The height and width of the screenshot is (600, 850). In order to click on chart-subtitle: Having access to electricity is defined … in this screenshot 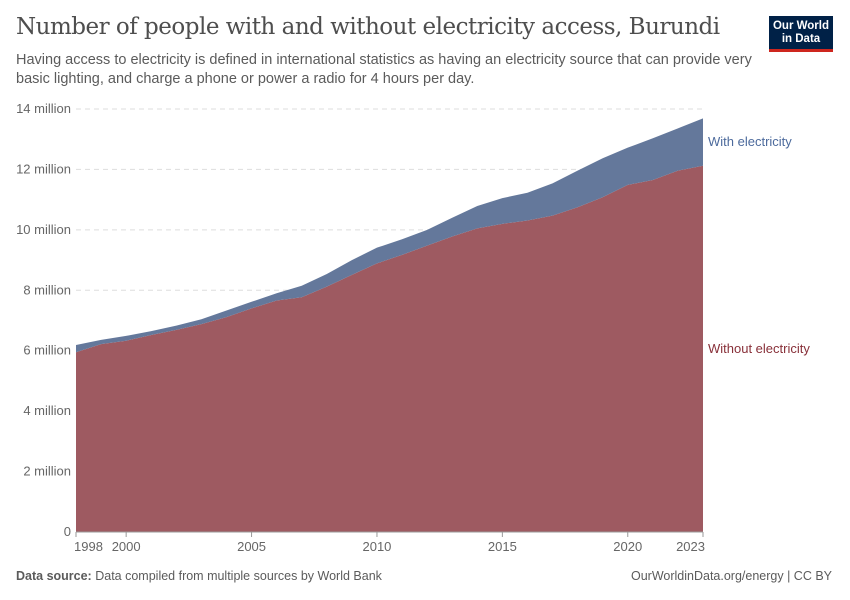, I will do `click(384, 69)`.